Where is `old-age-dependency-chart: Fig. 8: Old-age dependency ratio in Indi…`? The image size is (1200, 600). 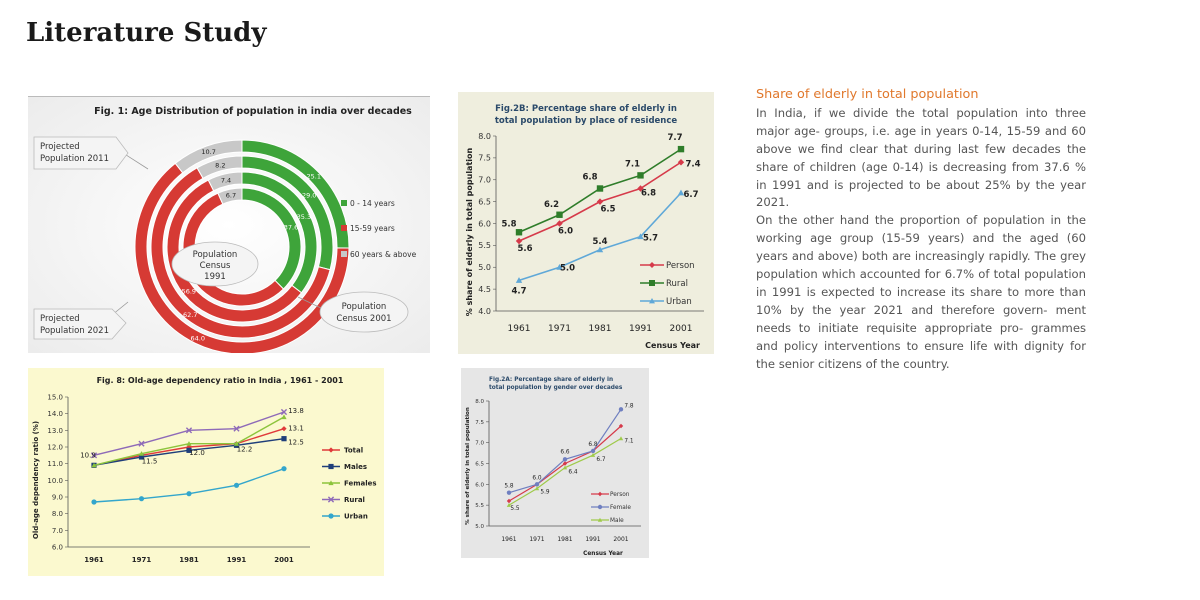
old-age-dependency-chart: Fig. 8: Old-age dependency ratio in Indi… is located at coordinates (204, 470).